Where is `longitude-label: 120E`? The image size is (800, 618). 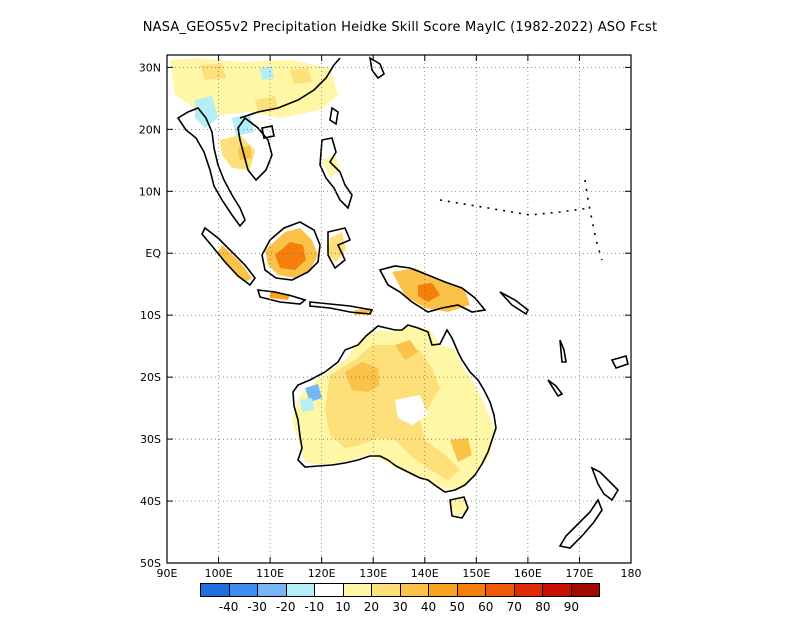
longitude-label: 120E is located at coordinates (322, 573).